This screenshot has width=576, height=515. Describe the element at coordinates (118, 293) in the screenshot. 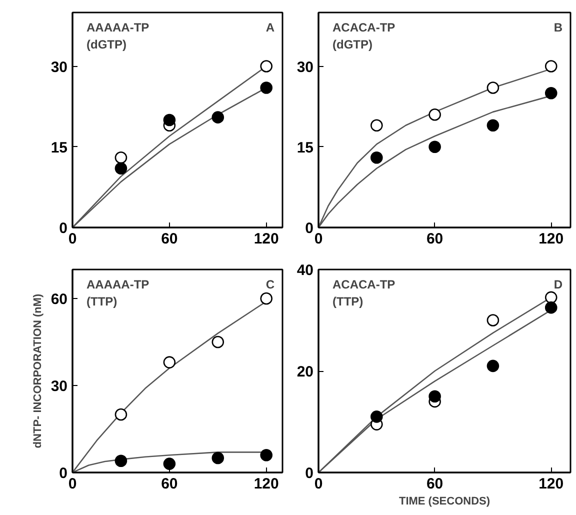

I see `text: AAAAA-TP (TTP)` at that location.